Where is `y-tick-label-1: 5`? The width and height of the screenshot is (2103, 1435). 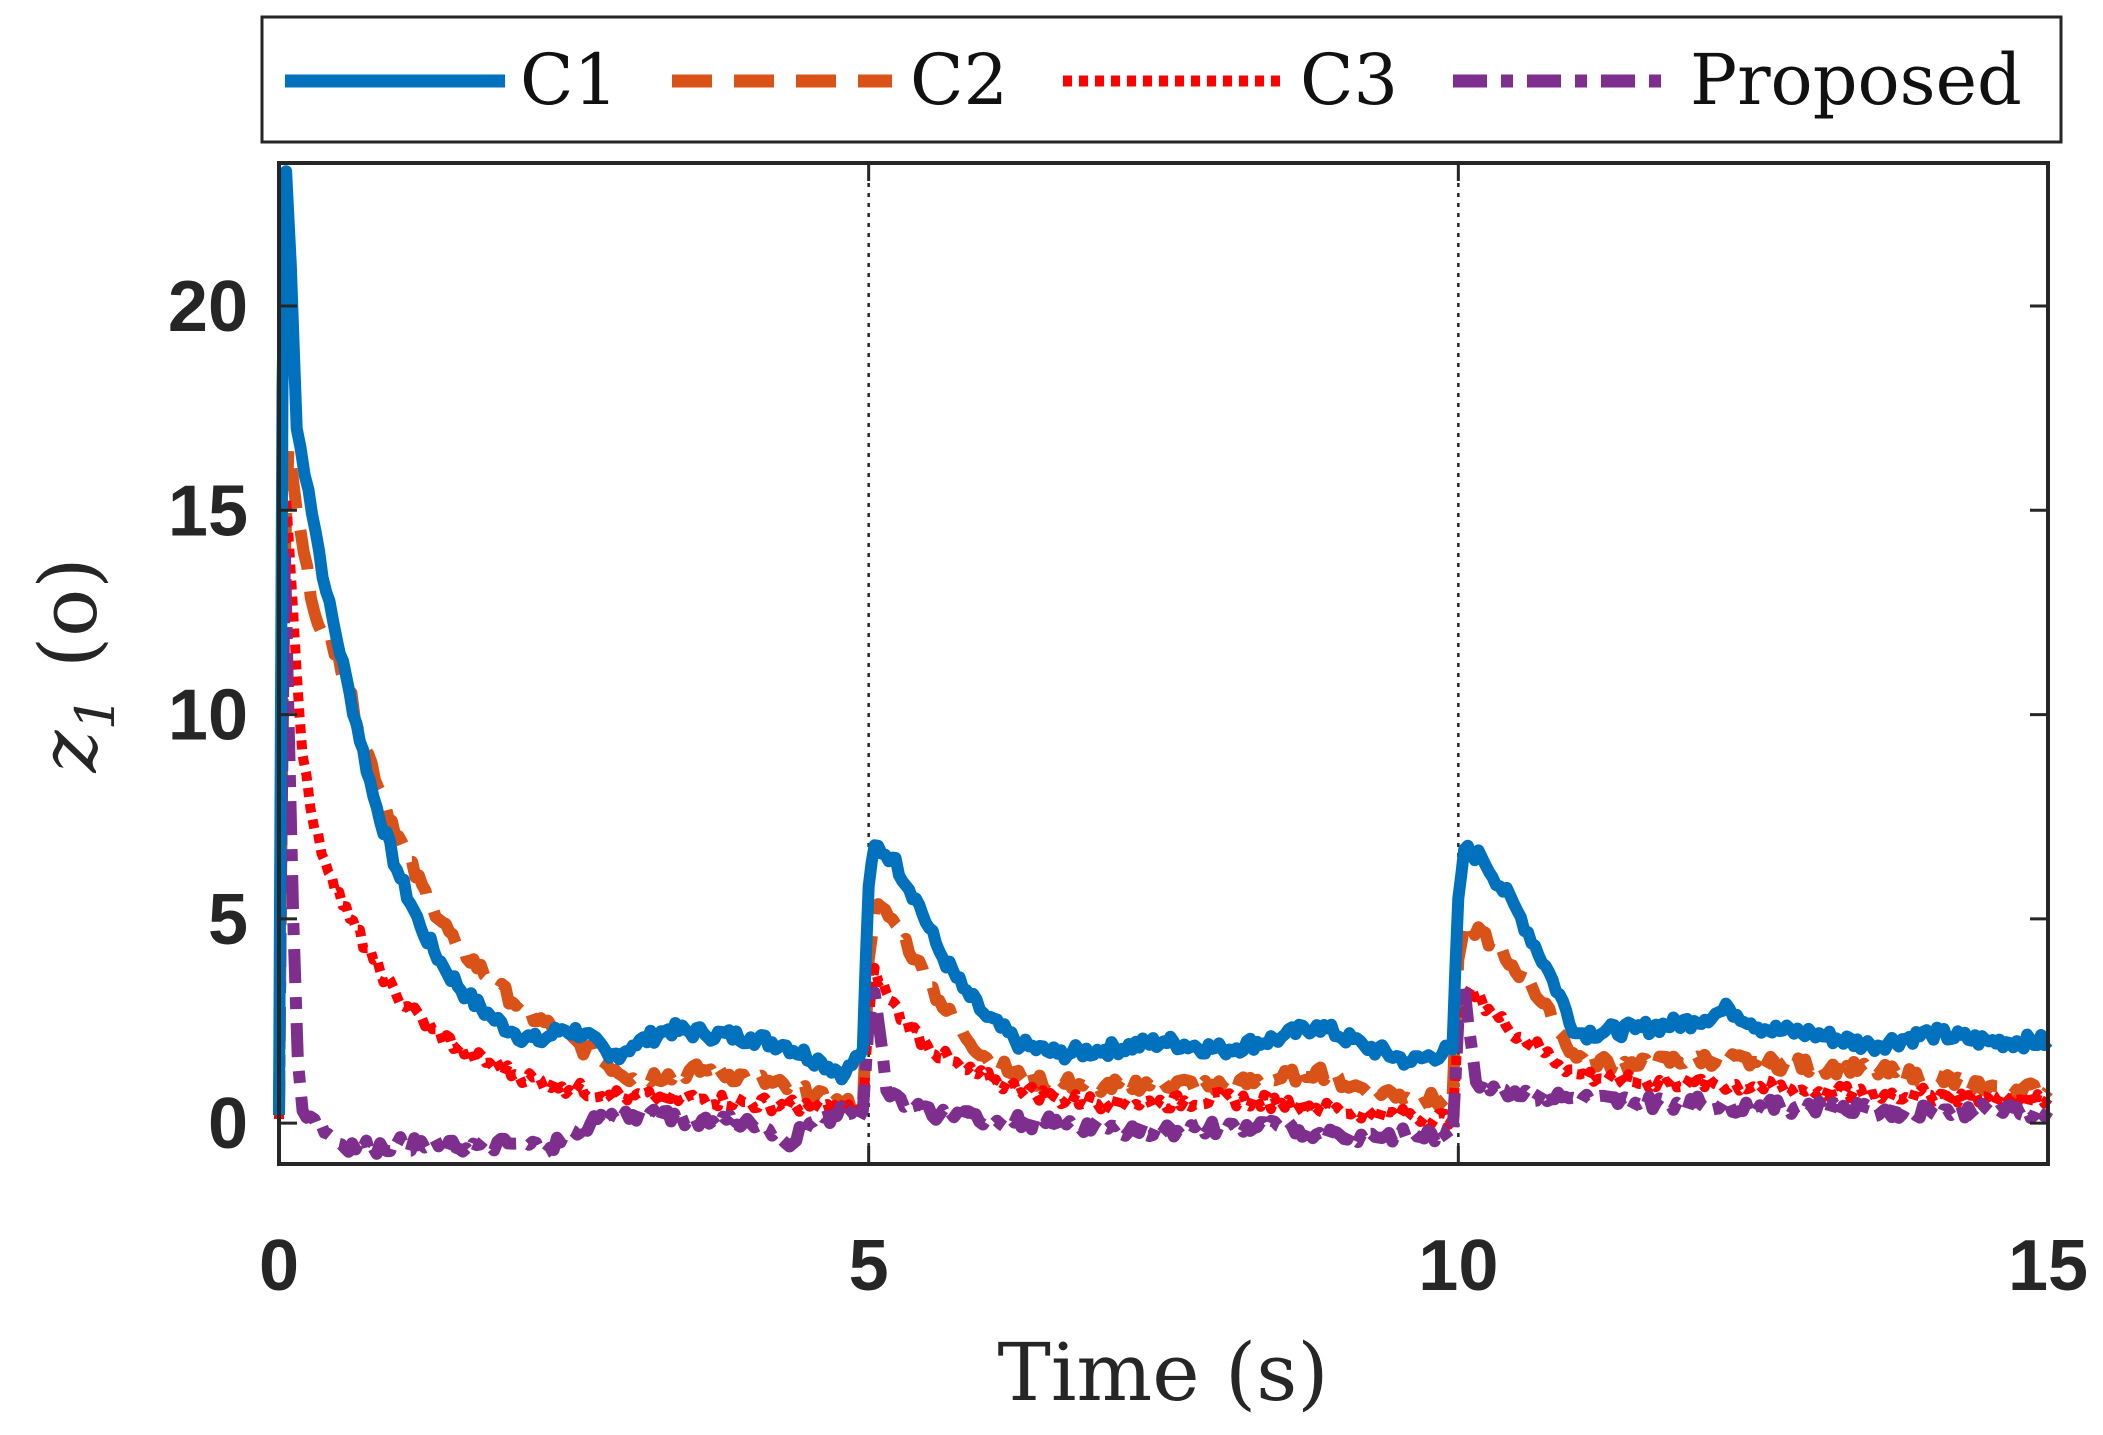 y-tick-label-1: 5 is located at coordinates (228, 920).